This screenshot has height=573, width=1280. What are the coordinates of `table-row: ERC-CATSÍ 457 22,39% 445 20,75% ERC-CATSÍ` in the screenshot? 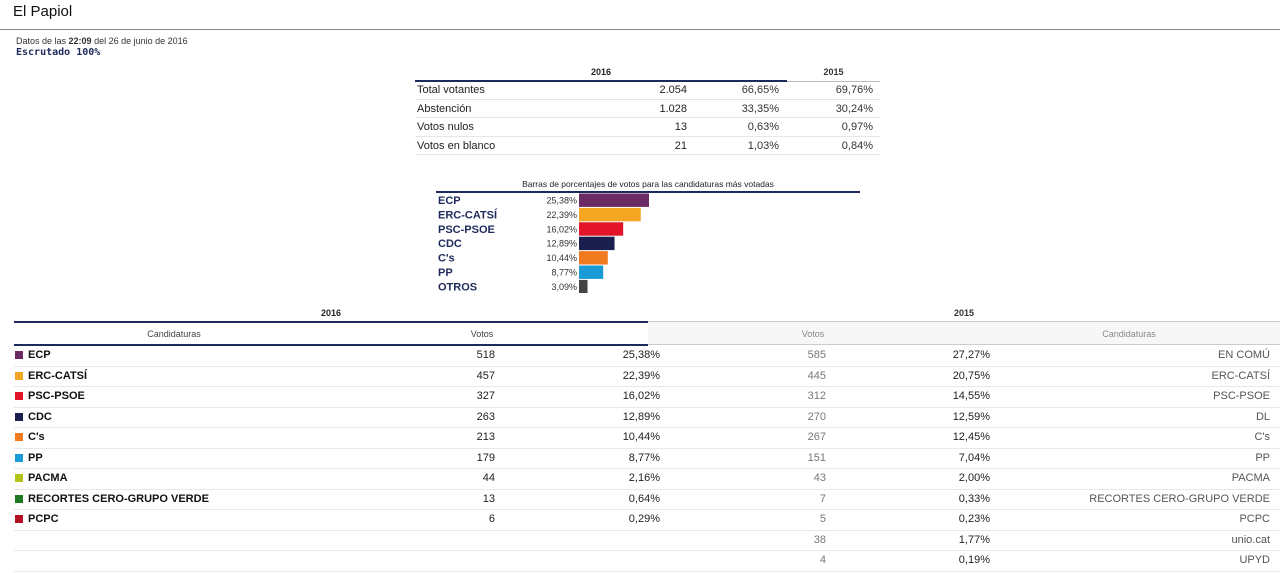 It's located at (647, 377).